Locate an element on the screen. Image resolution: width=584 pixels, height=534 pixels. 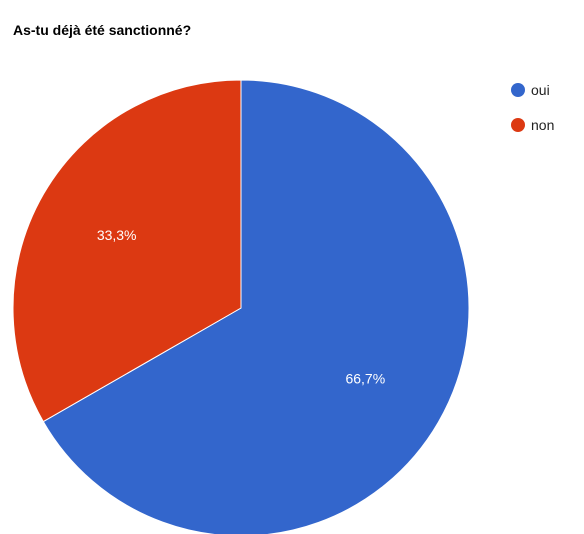
legend: oui non is located at coordinates (532, 115).